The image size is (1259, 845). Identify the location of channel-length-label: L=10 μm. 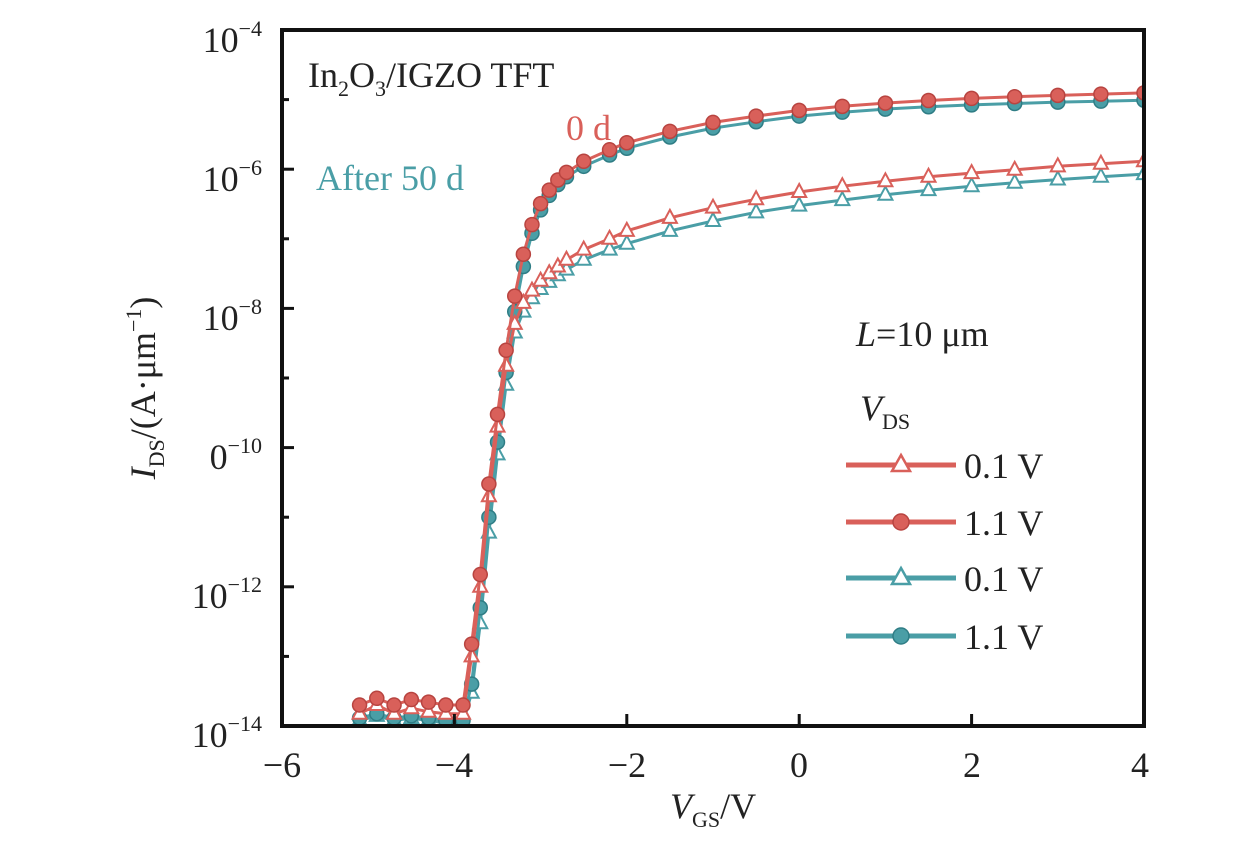
(922, 334).